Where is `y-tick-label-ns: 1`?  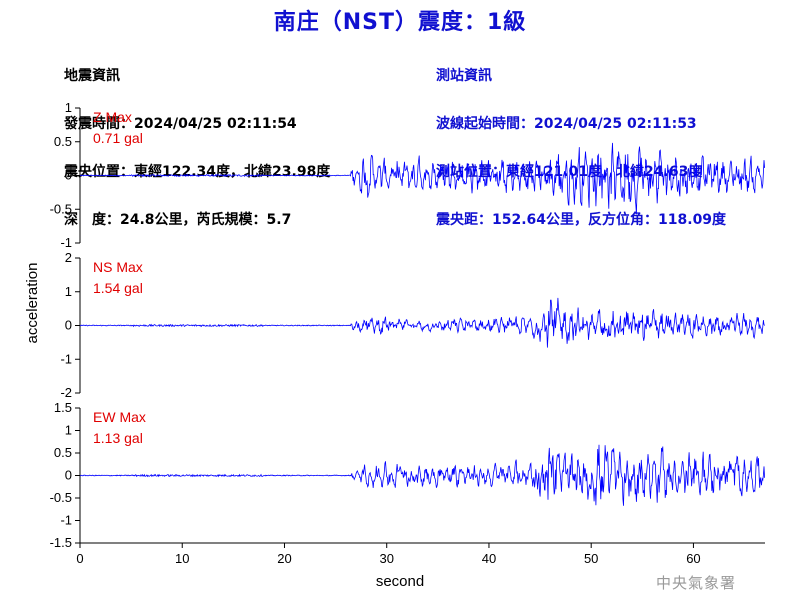 y-tick-label-ns: 1 is located at coordinates (68, 291).